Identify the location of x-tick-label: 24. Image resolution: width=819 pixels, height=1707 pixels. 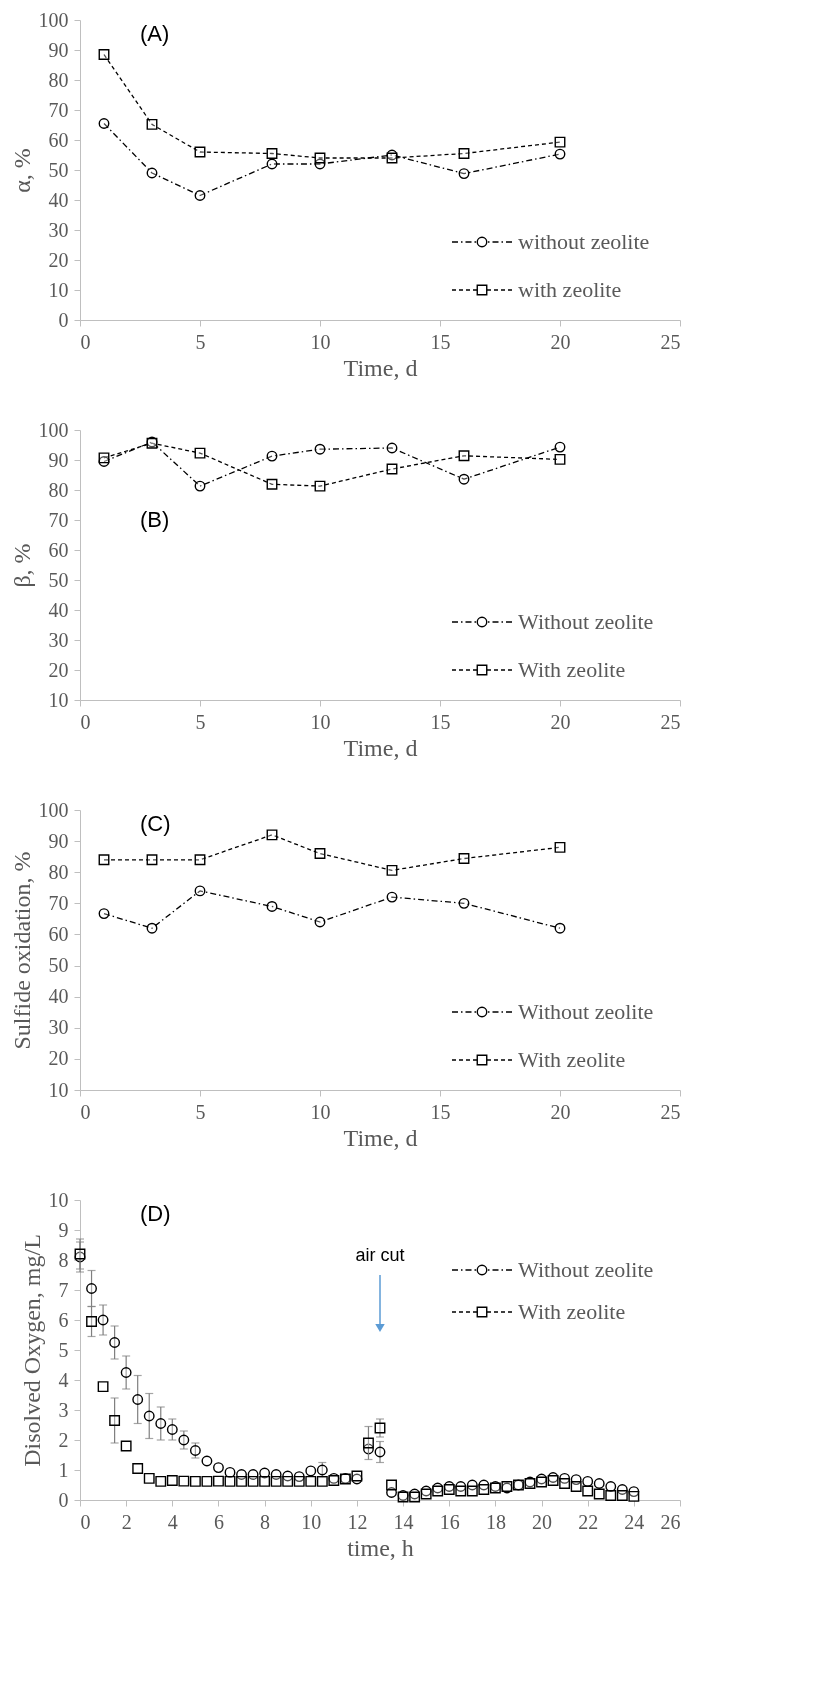
(634, 1521).